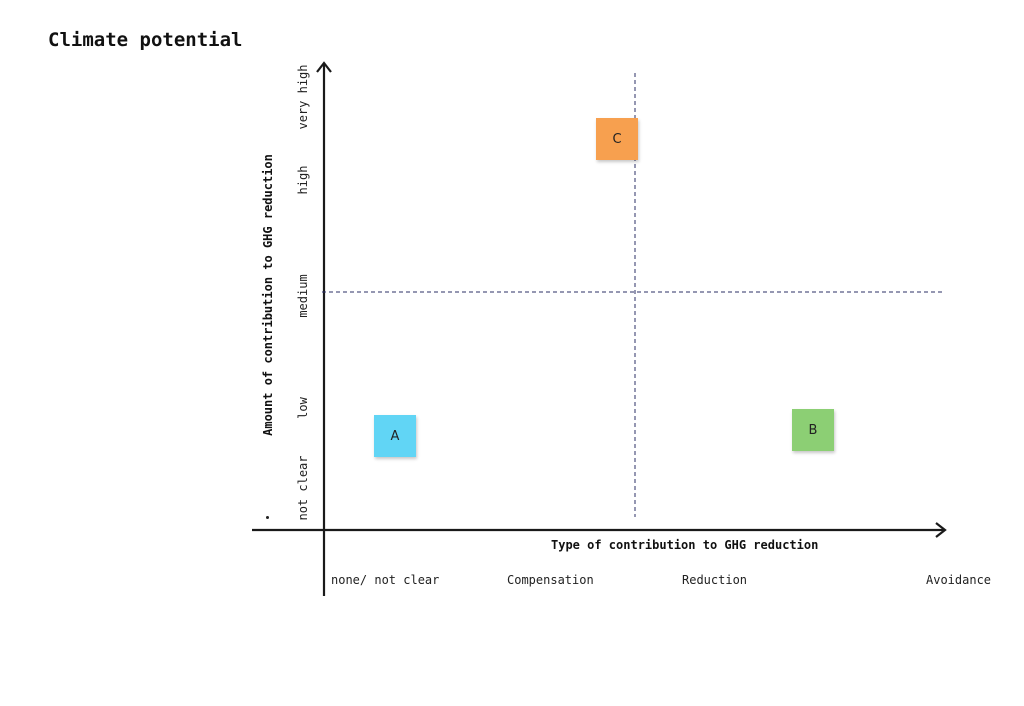  I want to click on y-tick-low: low, so click(303, 408).